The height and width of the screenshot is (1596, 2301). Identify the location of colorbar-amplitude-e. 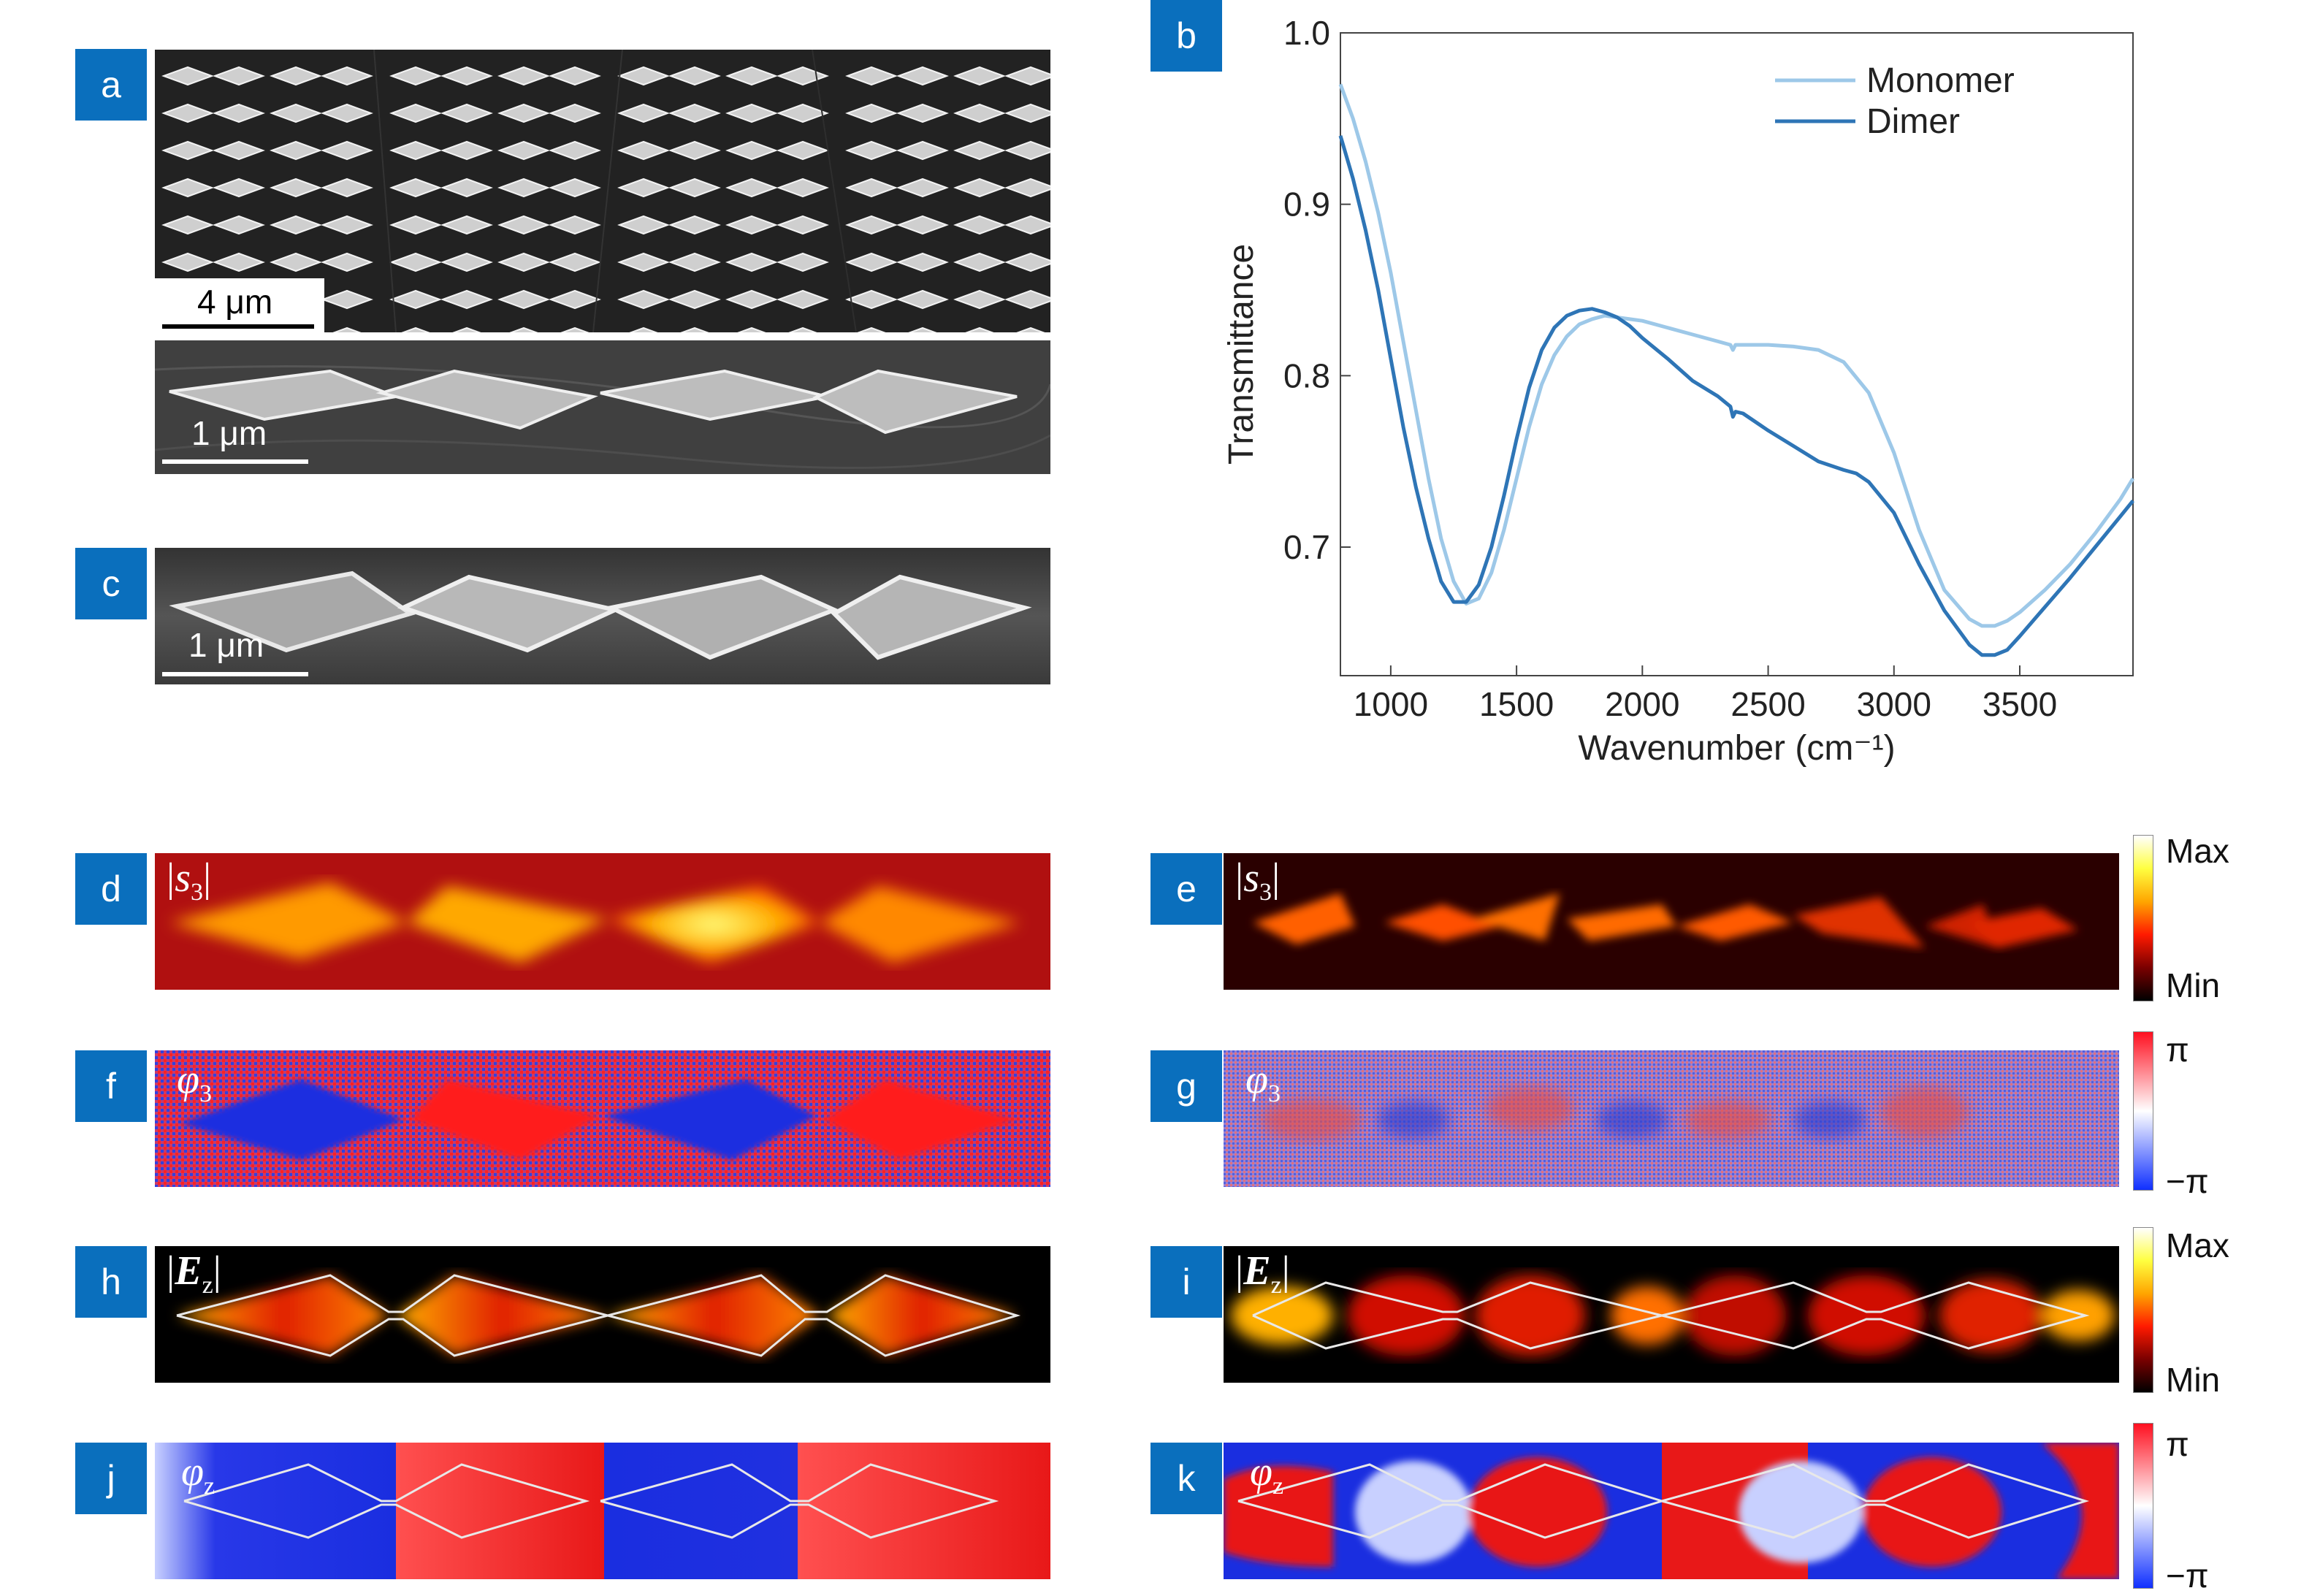
(2143, 918).